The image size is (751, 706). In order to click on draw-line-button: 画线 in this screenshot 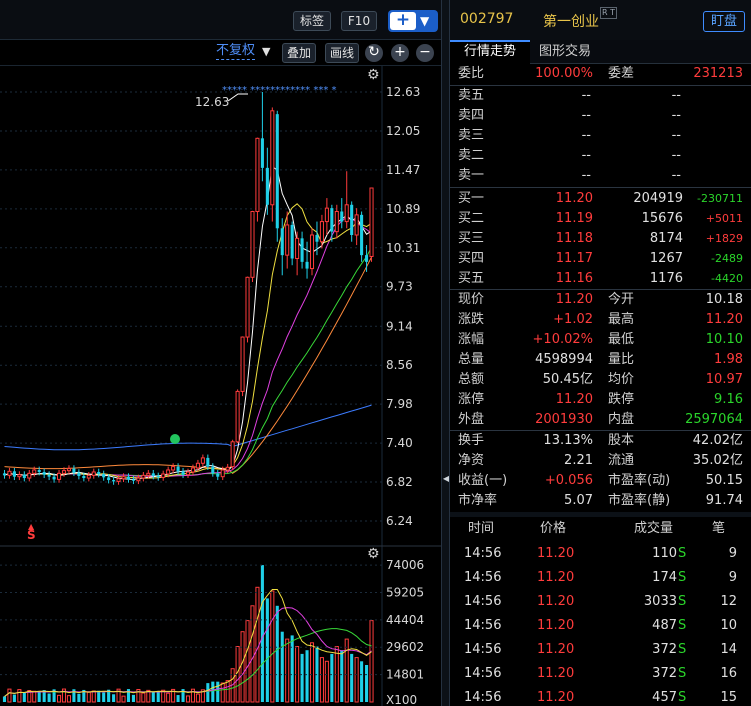, I will do `click(342, 53)`.